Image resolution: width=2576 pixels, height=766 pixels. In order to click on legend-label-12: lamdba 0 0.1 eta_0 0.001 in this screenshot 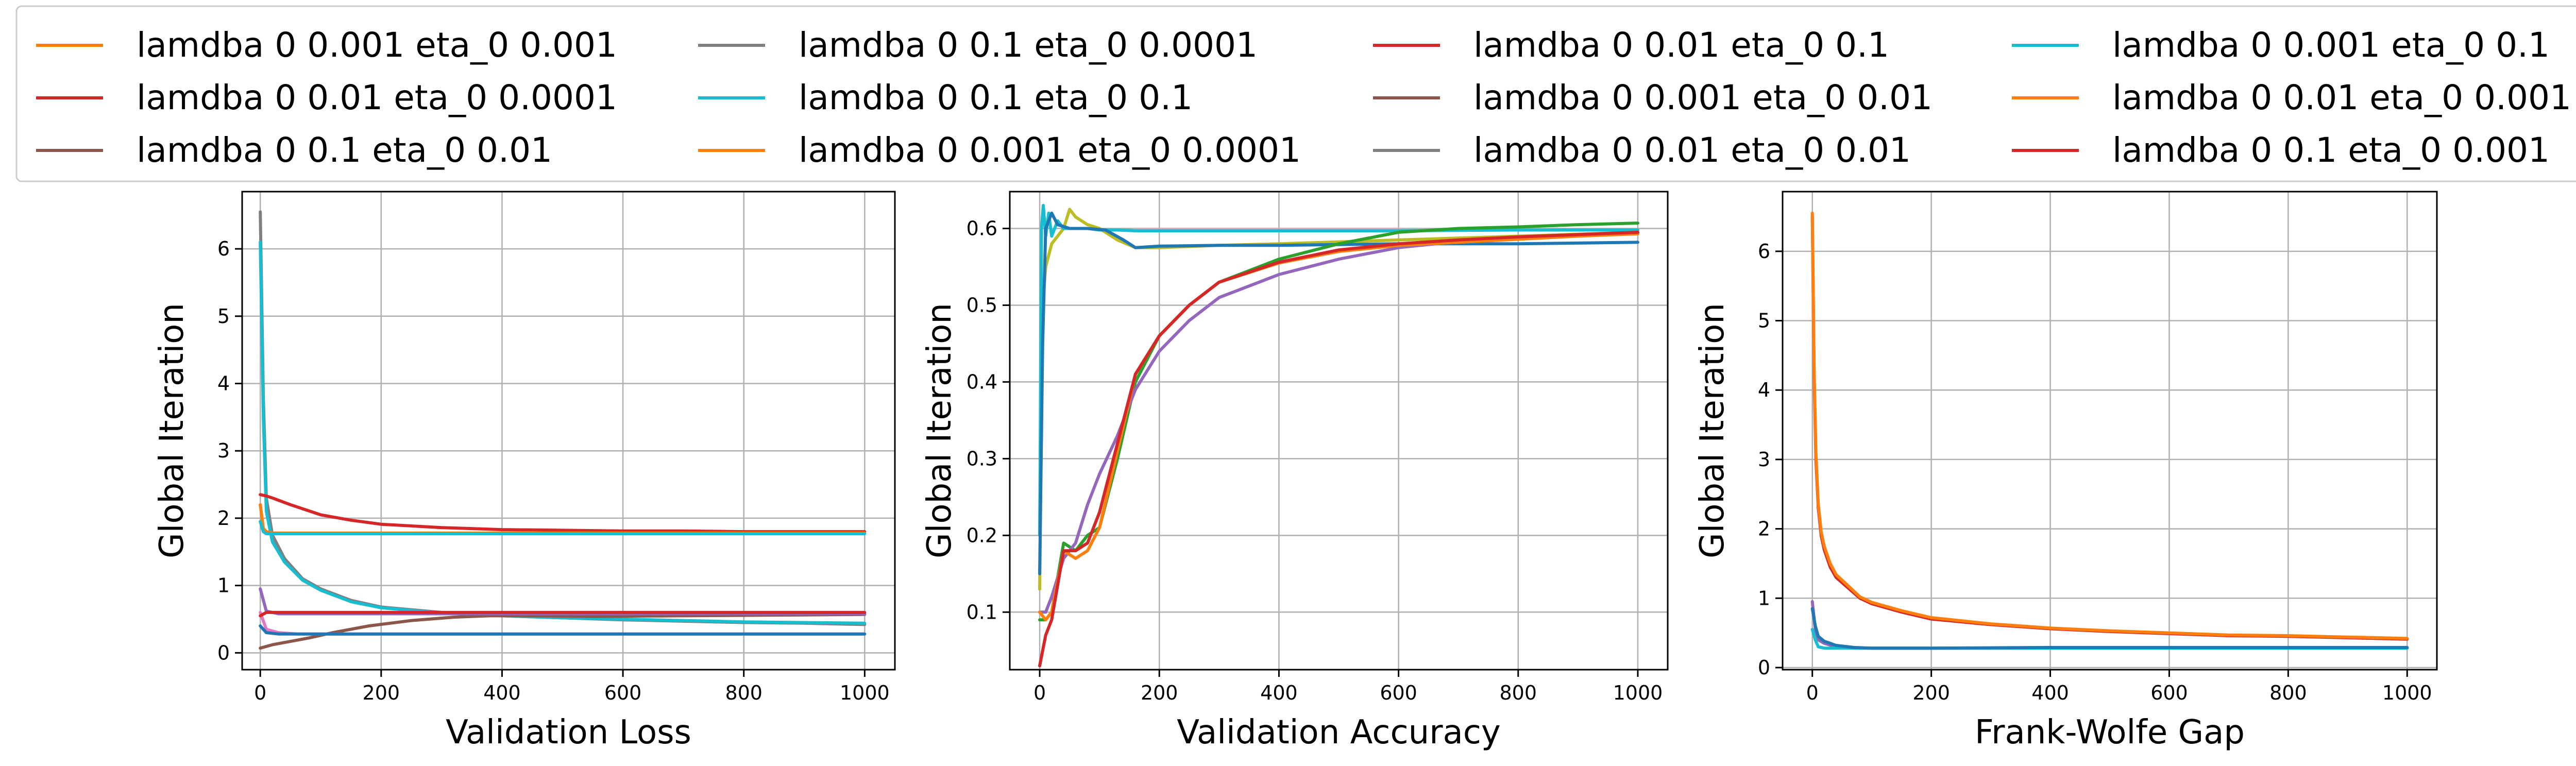, I will do `click(2331, 150)`.